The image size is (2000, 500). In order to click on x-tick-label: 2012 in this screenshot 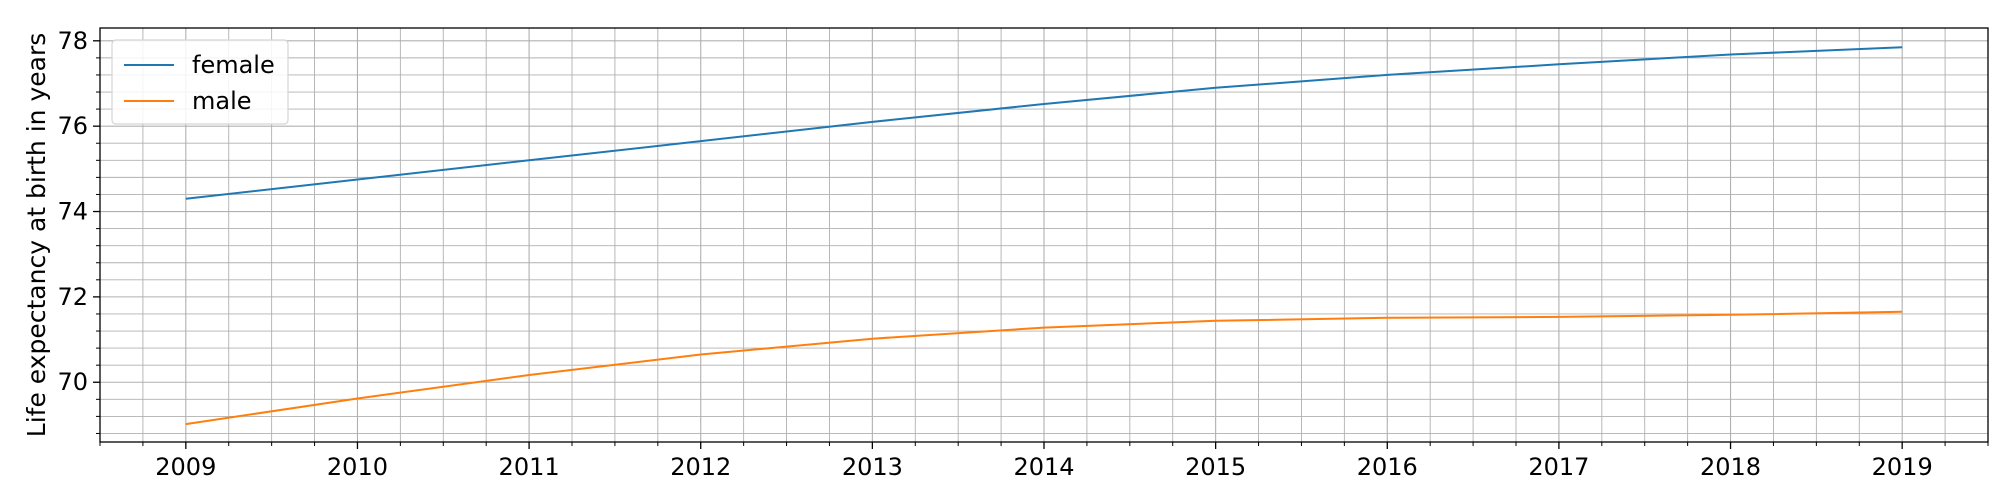, I will do `click(700, 467)`.